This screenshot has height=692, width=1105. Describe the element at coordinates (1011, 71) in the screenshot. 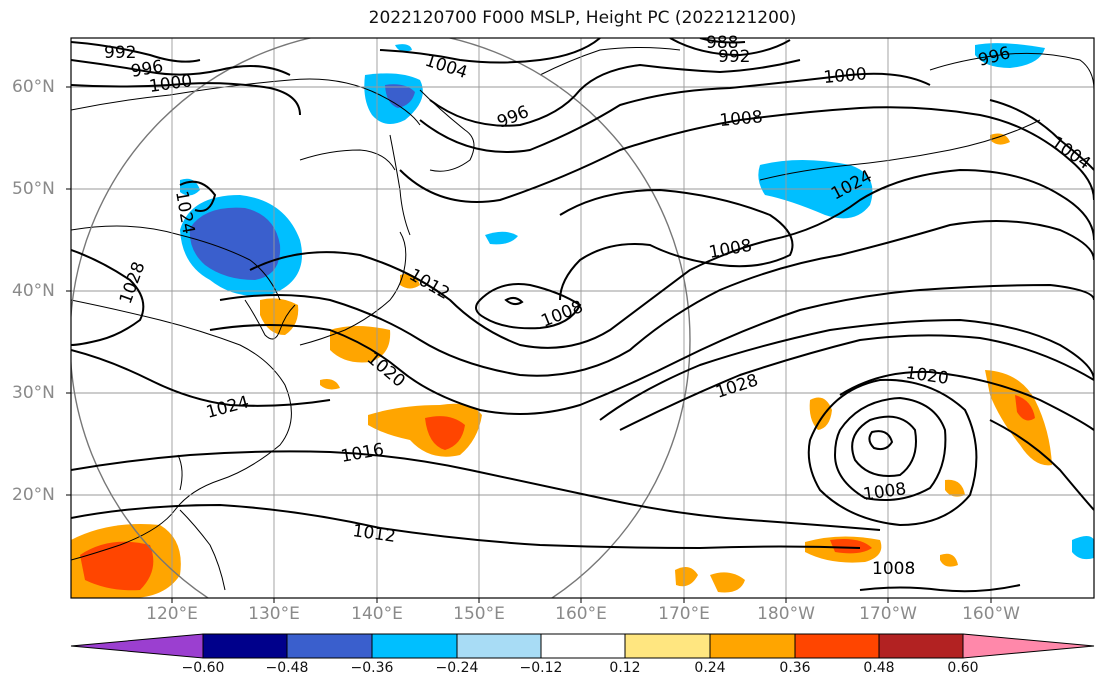

I see `coast-alaska` at that location.